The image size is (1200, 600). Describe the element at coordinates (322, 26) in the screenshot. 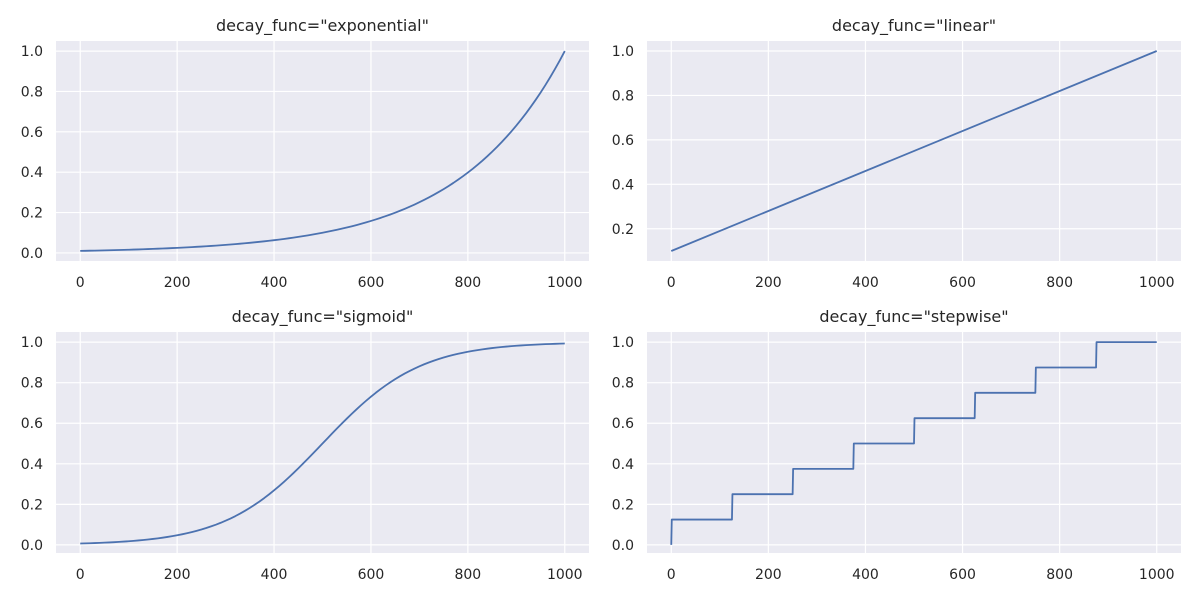

I see `subplot-title: decay_func="exponential"` at that location.